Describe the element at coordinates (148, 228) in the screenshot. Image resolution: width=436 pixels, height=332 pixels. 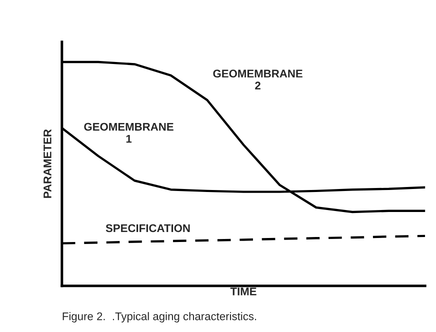
I see `series-label: SPECIFICATION` at that location.